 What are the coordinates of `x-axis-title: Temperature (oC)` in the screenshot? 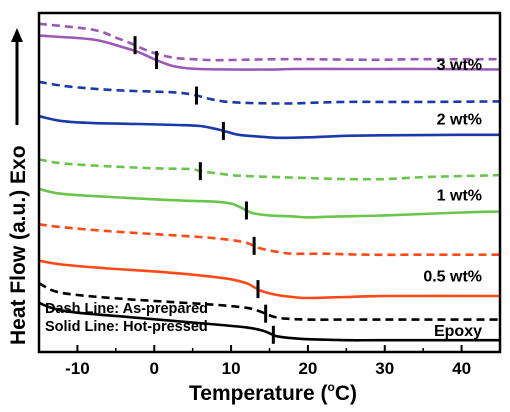 It's located at (273, 392).